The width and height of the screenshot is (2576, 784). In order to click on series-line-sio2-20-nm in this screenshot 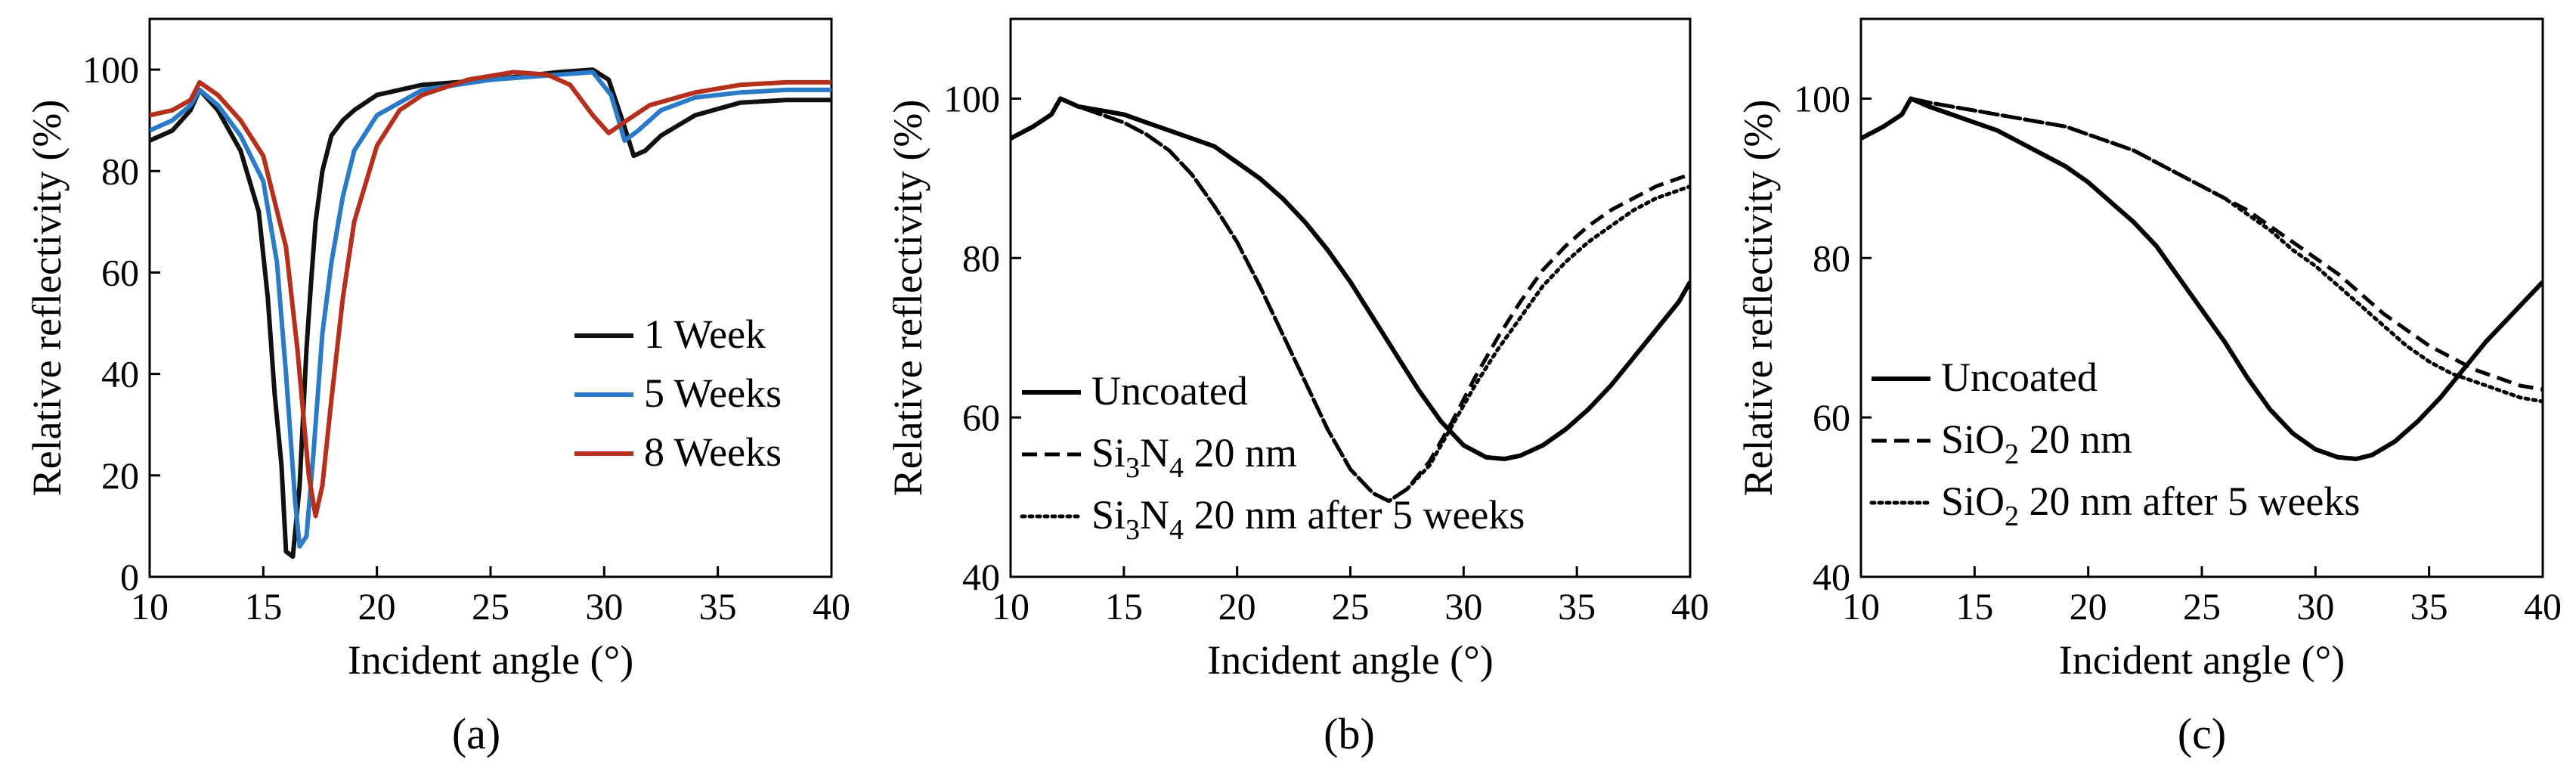, I will do `click(2202, 244)`.